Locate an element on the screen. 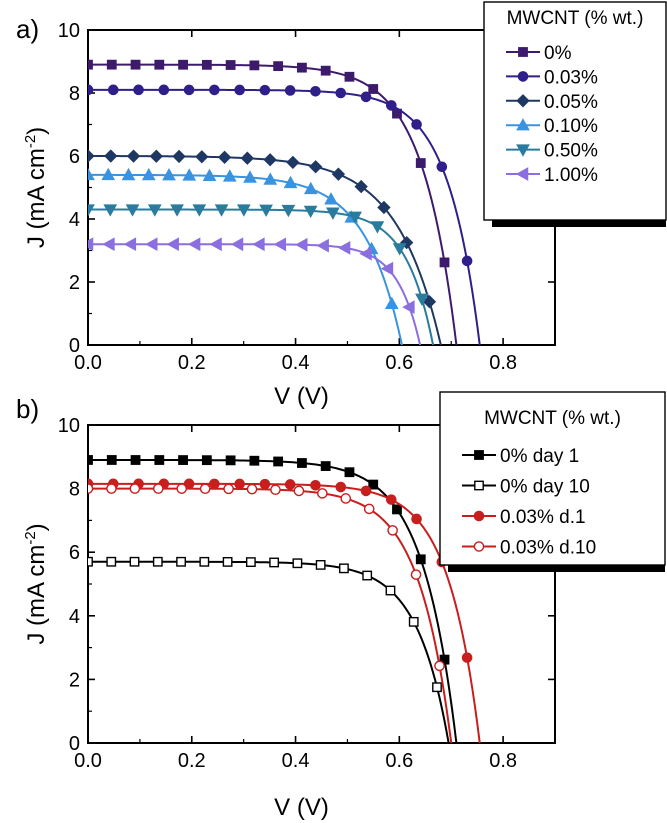 This screenshot has height=823, width=667. y-tick-label: 0 is located at coordinates (74, 346).